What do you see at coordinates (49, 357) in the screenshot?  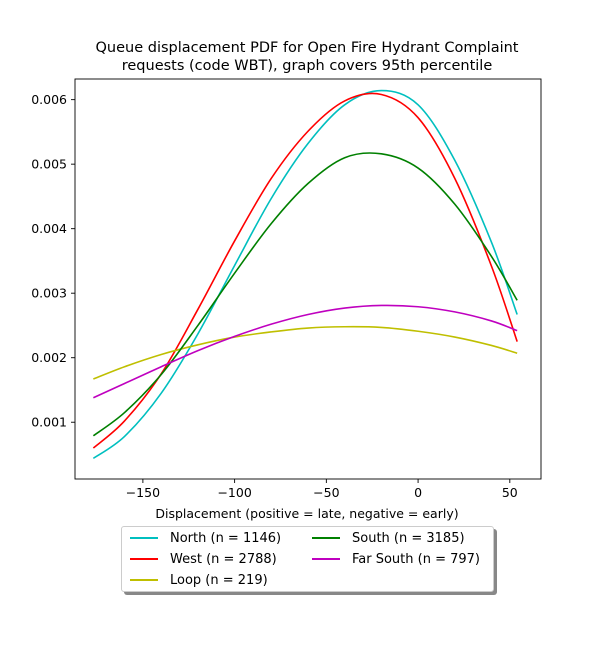 I see `y-tick-label: 0.002` at bounding box center [49, 357].